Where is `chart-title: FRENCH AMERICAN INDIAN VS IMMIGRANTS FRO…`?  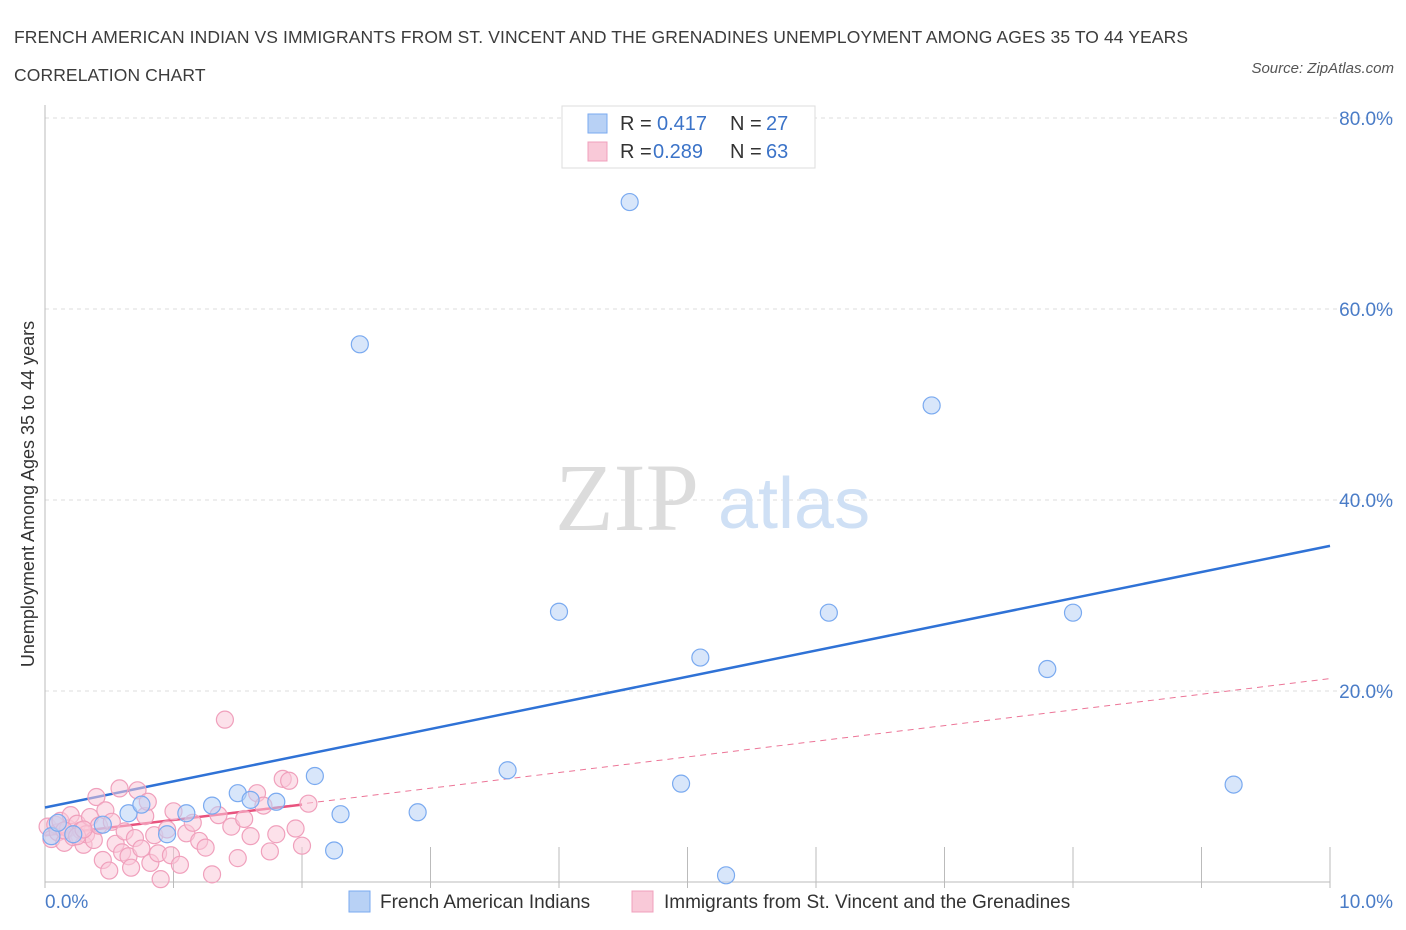
chart-title: FRENCH AMERICAN INDIAN VS IMMIGRANTS FRO… is located at coordinates (601, 56).